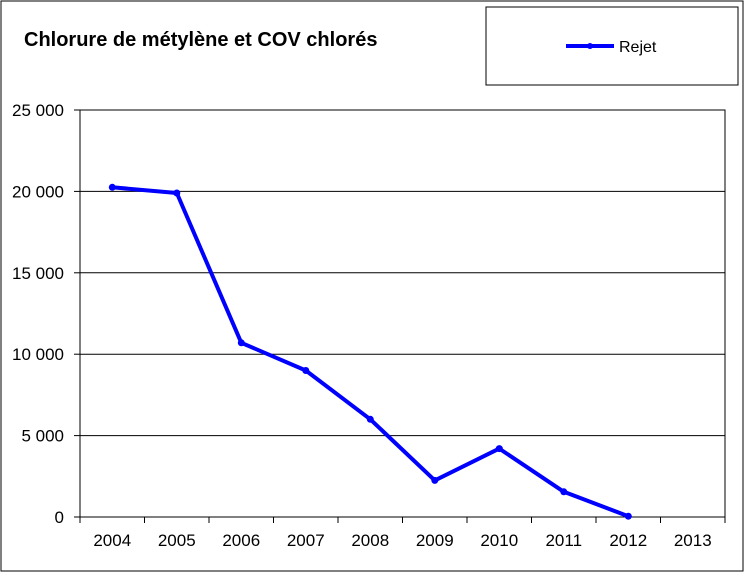  I want to click on x-tick-label: 2004, so click(112, 540).